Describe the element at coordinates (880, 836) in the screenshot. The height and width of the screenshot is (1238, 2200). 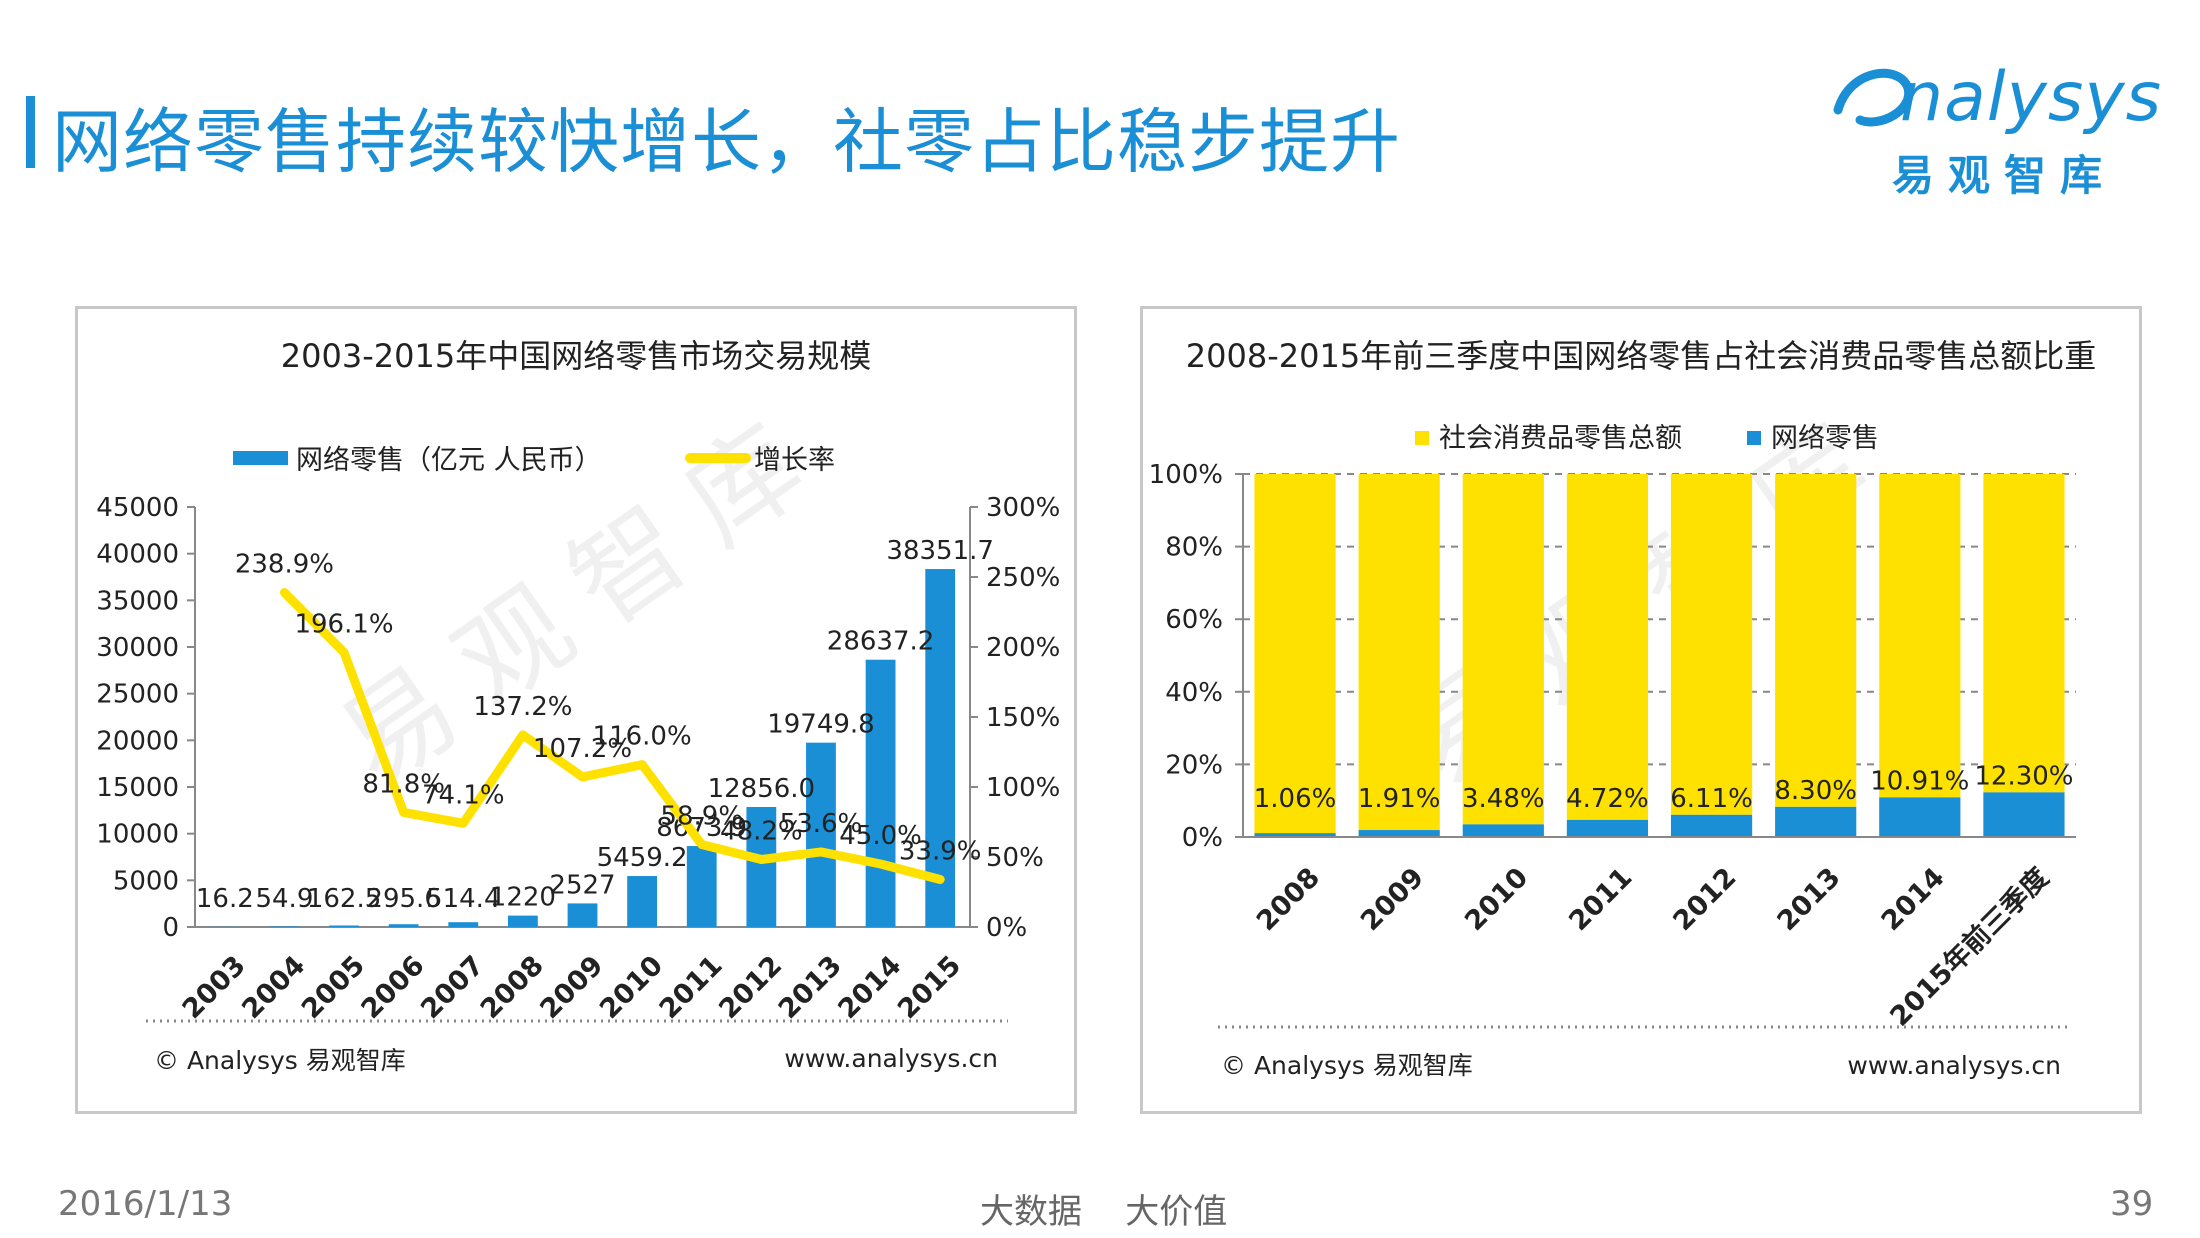
I see `growth-rate-label: 45.0%` at that location.